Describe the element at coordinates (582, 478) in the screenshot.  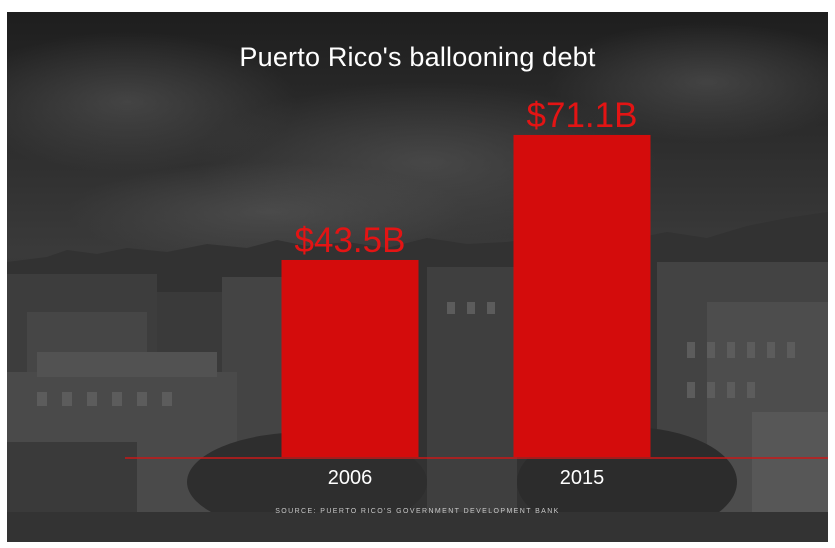
I see `category-label-2015: 2015` at that location.